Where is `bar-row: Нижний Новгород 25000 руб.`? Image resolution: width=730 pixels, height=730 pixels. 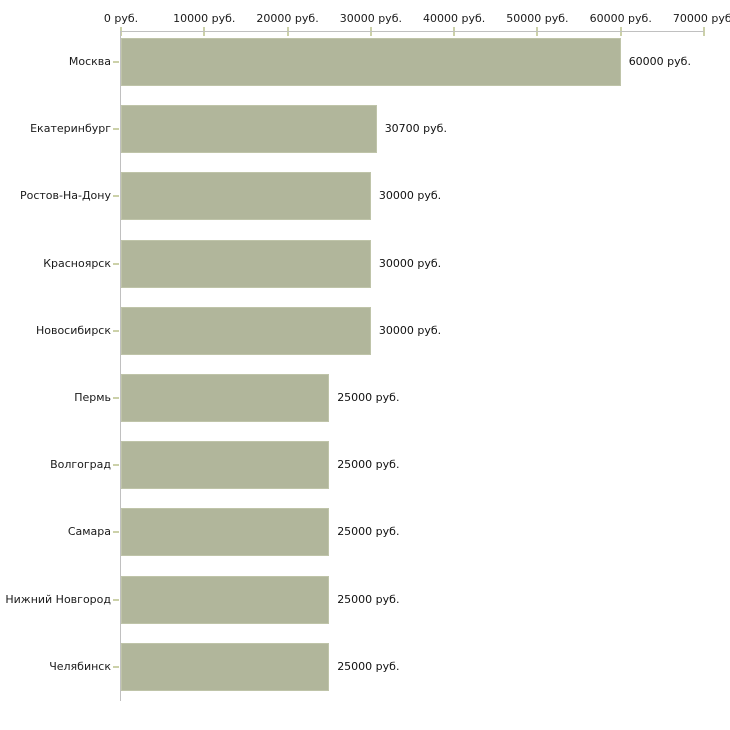 bar-row: Нижний Новгород 25000 руб. is located at coordinates (354, 599).